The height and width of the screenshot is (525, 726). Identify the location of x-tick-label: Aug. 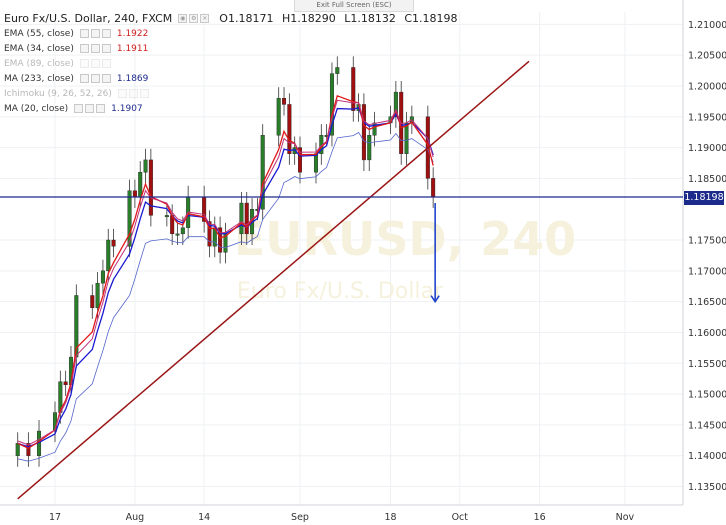
(135, 517).